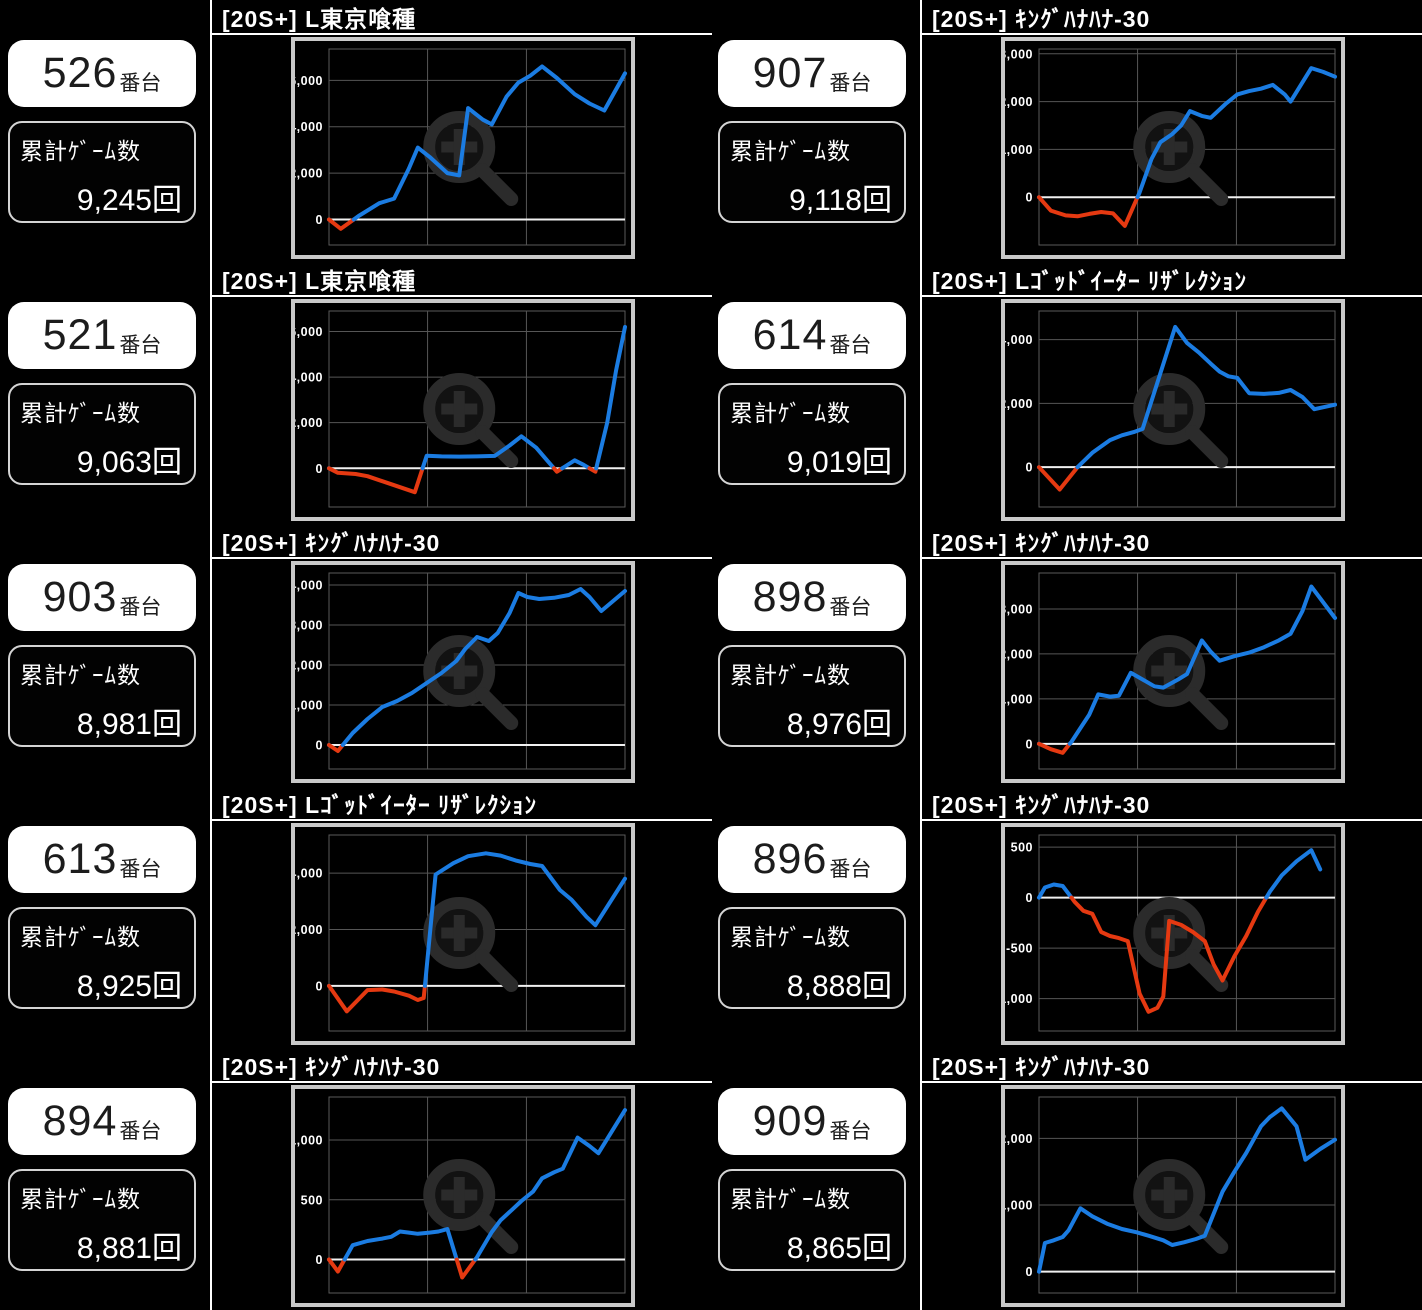 The image size is (1422, 1310). What do you see at coordinates (839, 462) in the screenshot?
I see `total-games-value: 9,019回` at bounding box center [839, 462].